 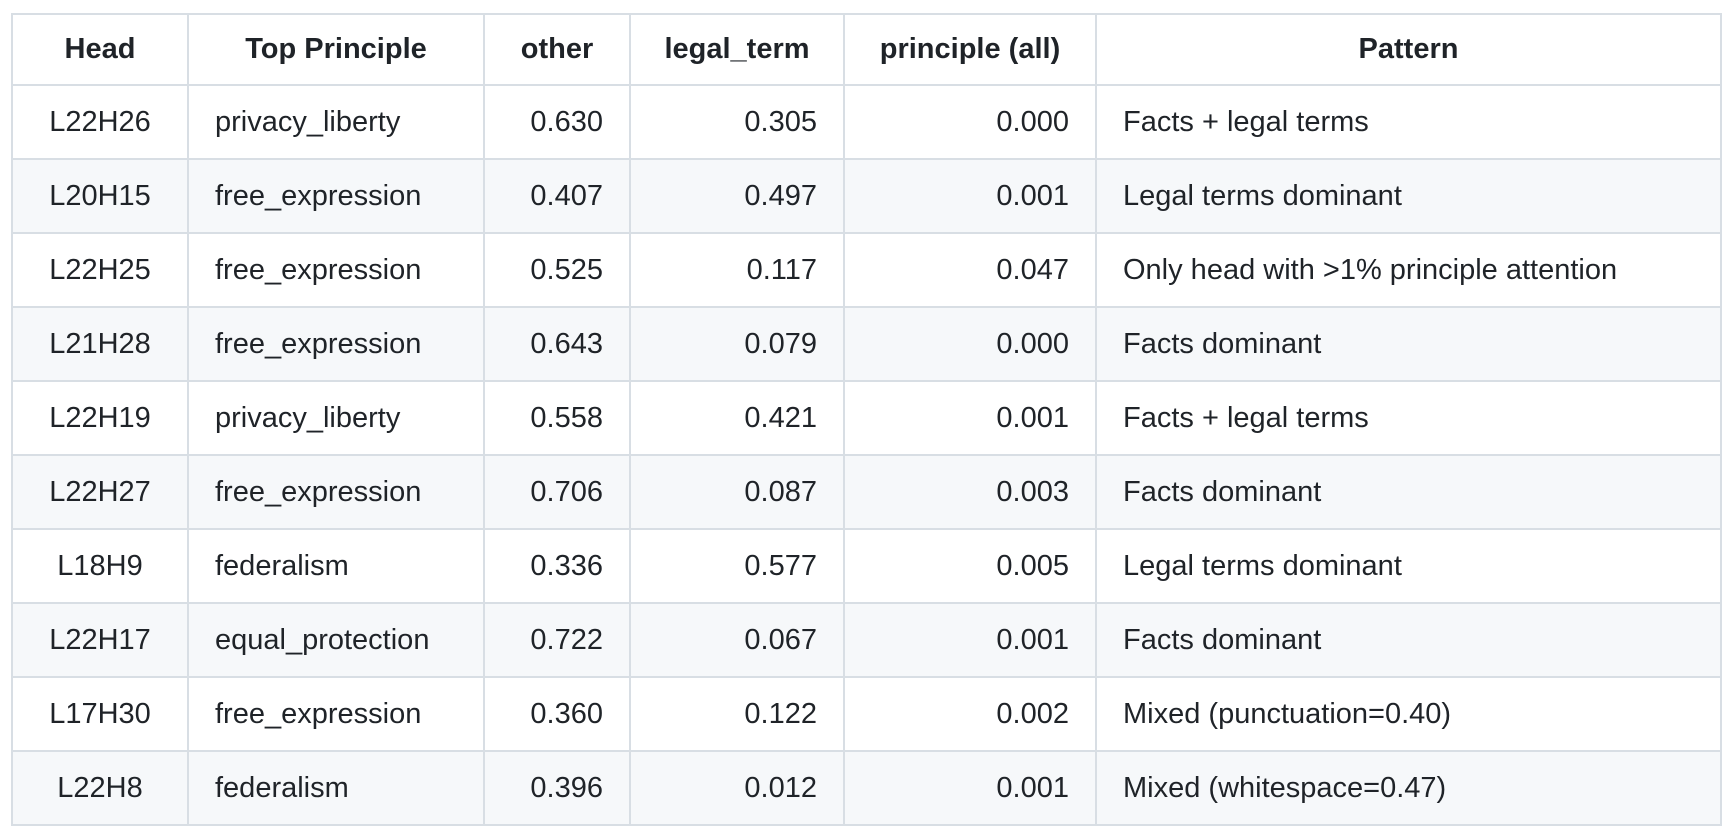 I want to click on cell-other: 0.360, so click(x=557, y=714).